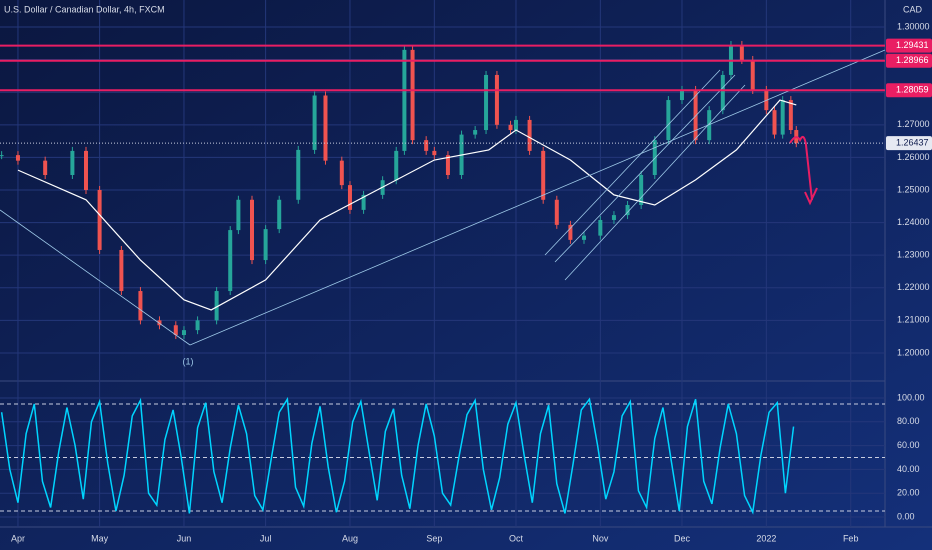 The width and height of the screenshot is (932, 550). What do you see at coordinates (682, 538) in the screenshot?
I see `x-tick-label: Dec` at bounding box center [682, 538].